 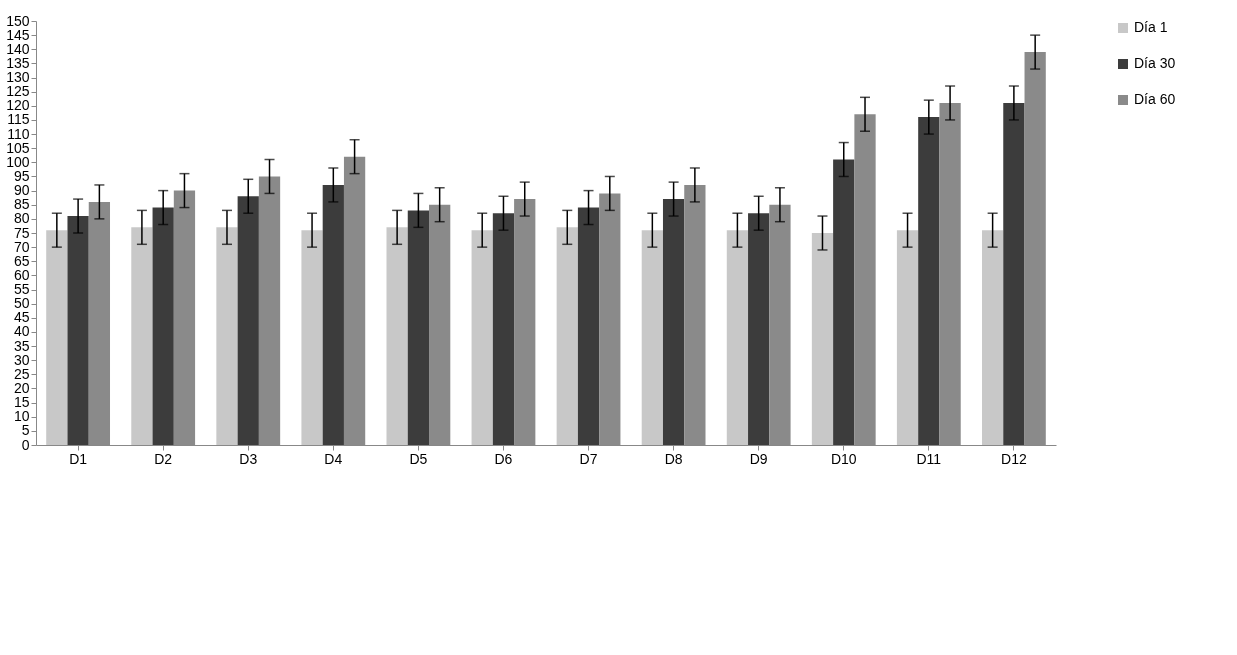 I want to click on y-tick-label: 95, so click(x=21, y=175).